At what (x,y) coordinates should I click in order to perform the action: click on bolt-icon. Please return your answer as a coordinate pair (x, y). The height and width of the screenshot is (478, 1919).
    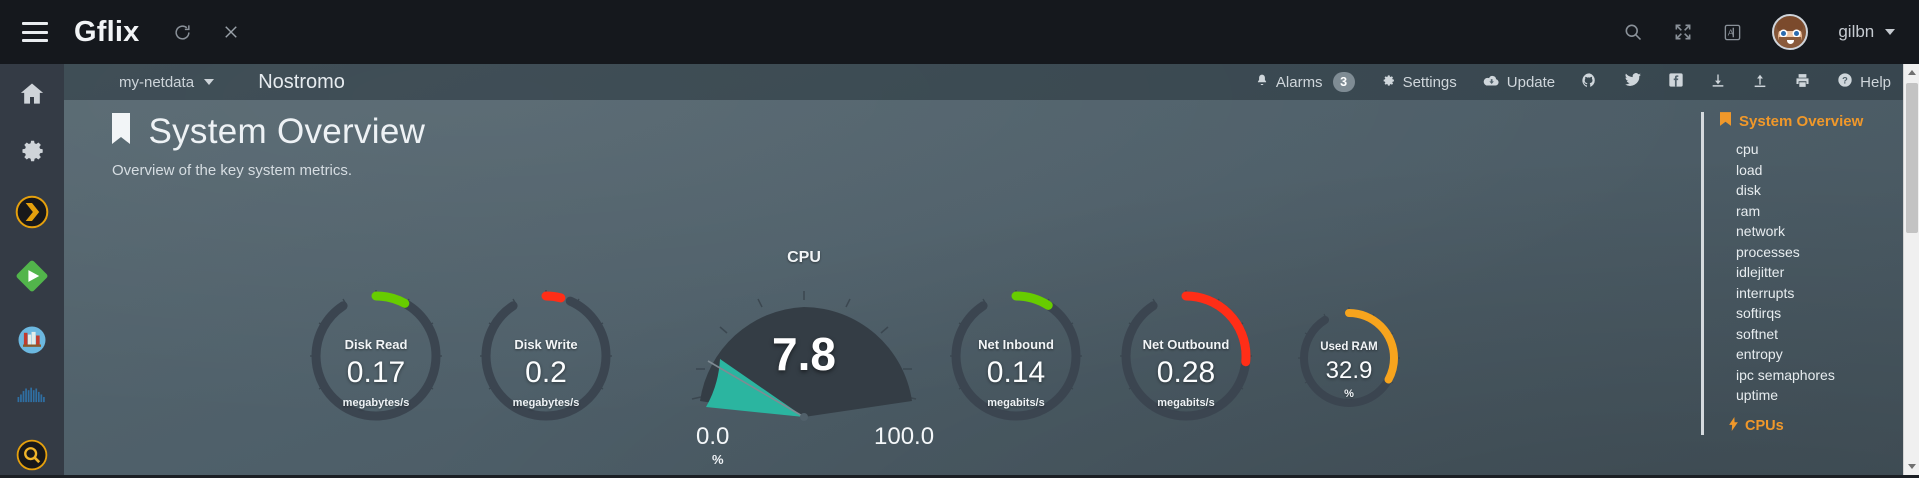
    Looking at the image, I should click on (1733, 425).